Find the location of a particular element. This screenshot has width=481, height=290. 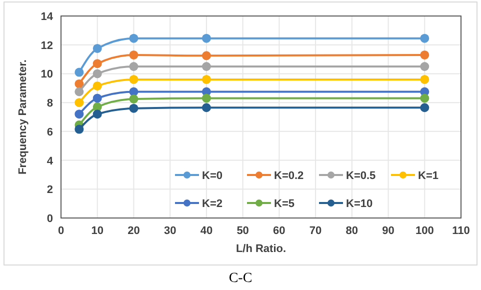

y-tick-label: 2 is located at coordinates (49, 190).